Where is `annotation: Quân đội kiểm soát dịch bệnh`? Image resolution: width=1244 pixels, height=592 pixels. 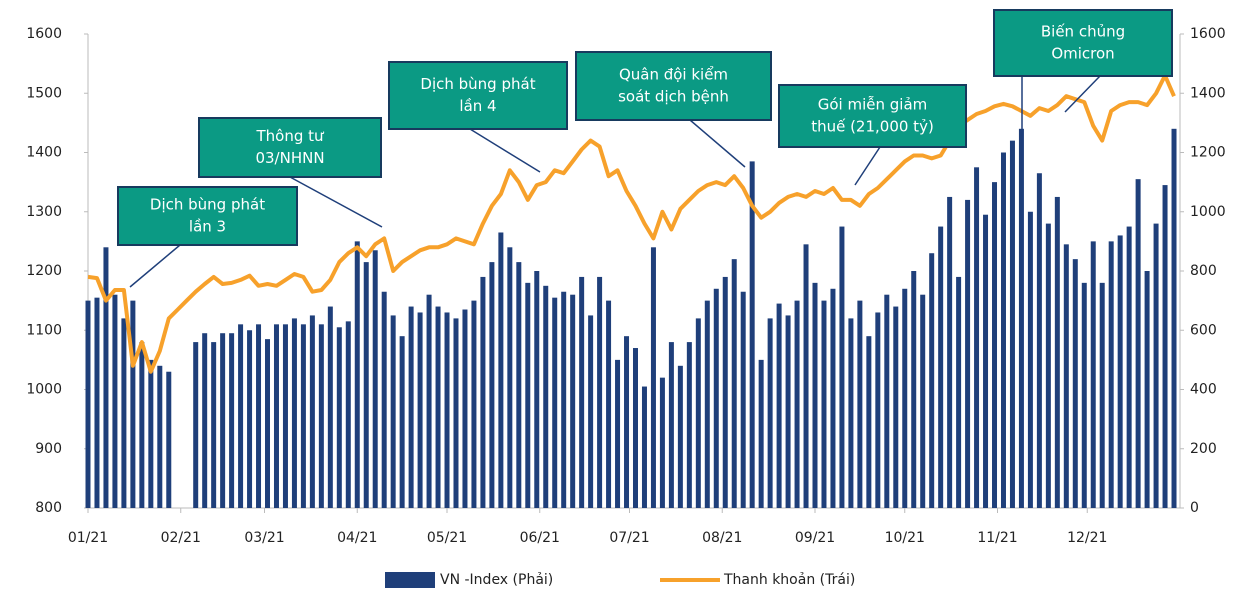
annotation: Quân đội kiểm soát dịch bệnh is located at coordinates (673, 109).